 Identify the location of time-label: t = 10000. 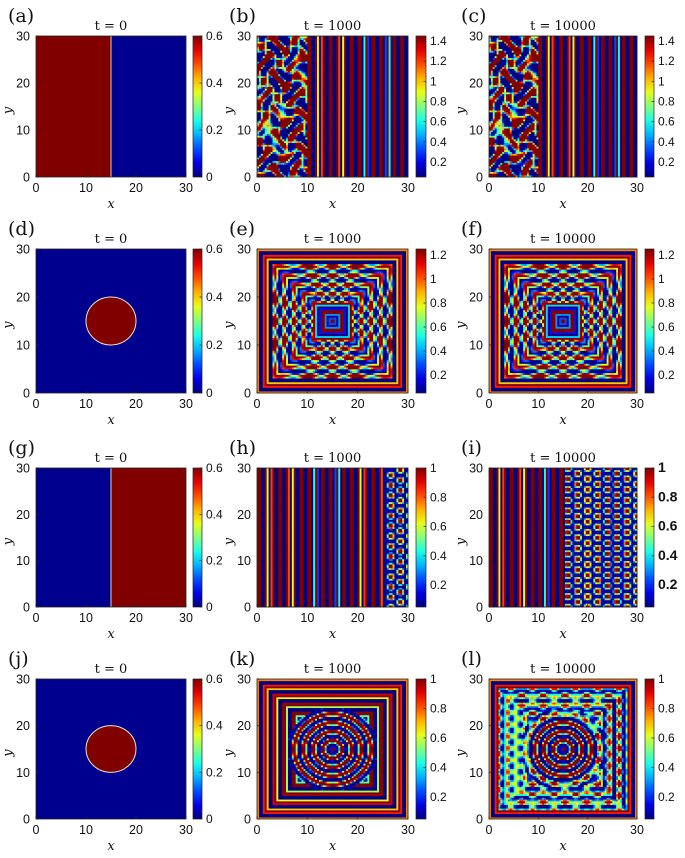
(563, 239).